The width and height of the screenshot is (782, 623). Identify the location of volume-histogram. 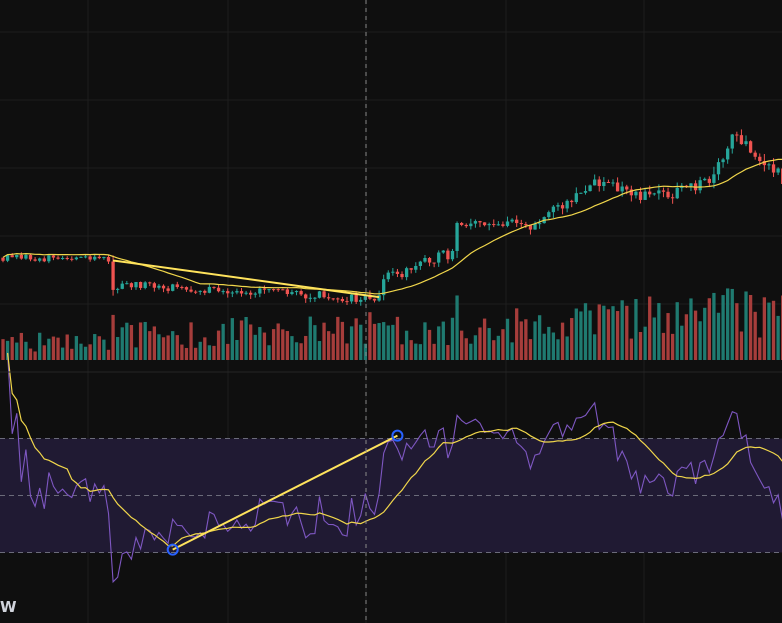
(391, 324).